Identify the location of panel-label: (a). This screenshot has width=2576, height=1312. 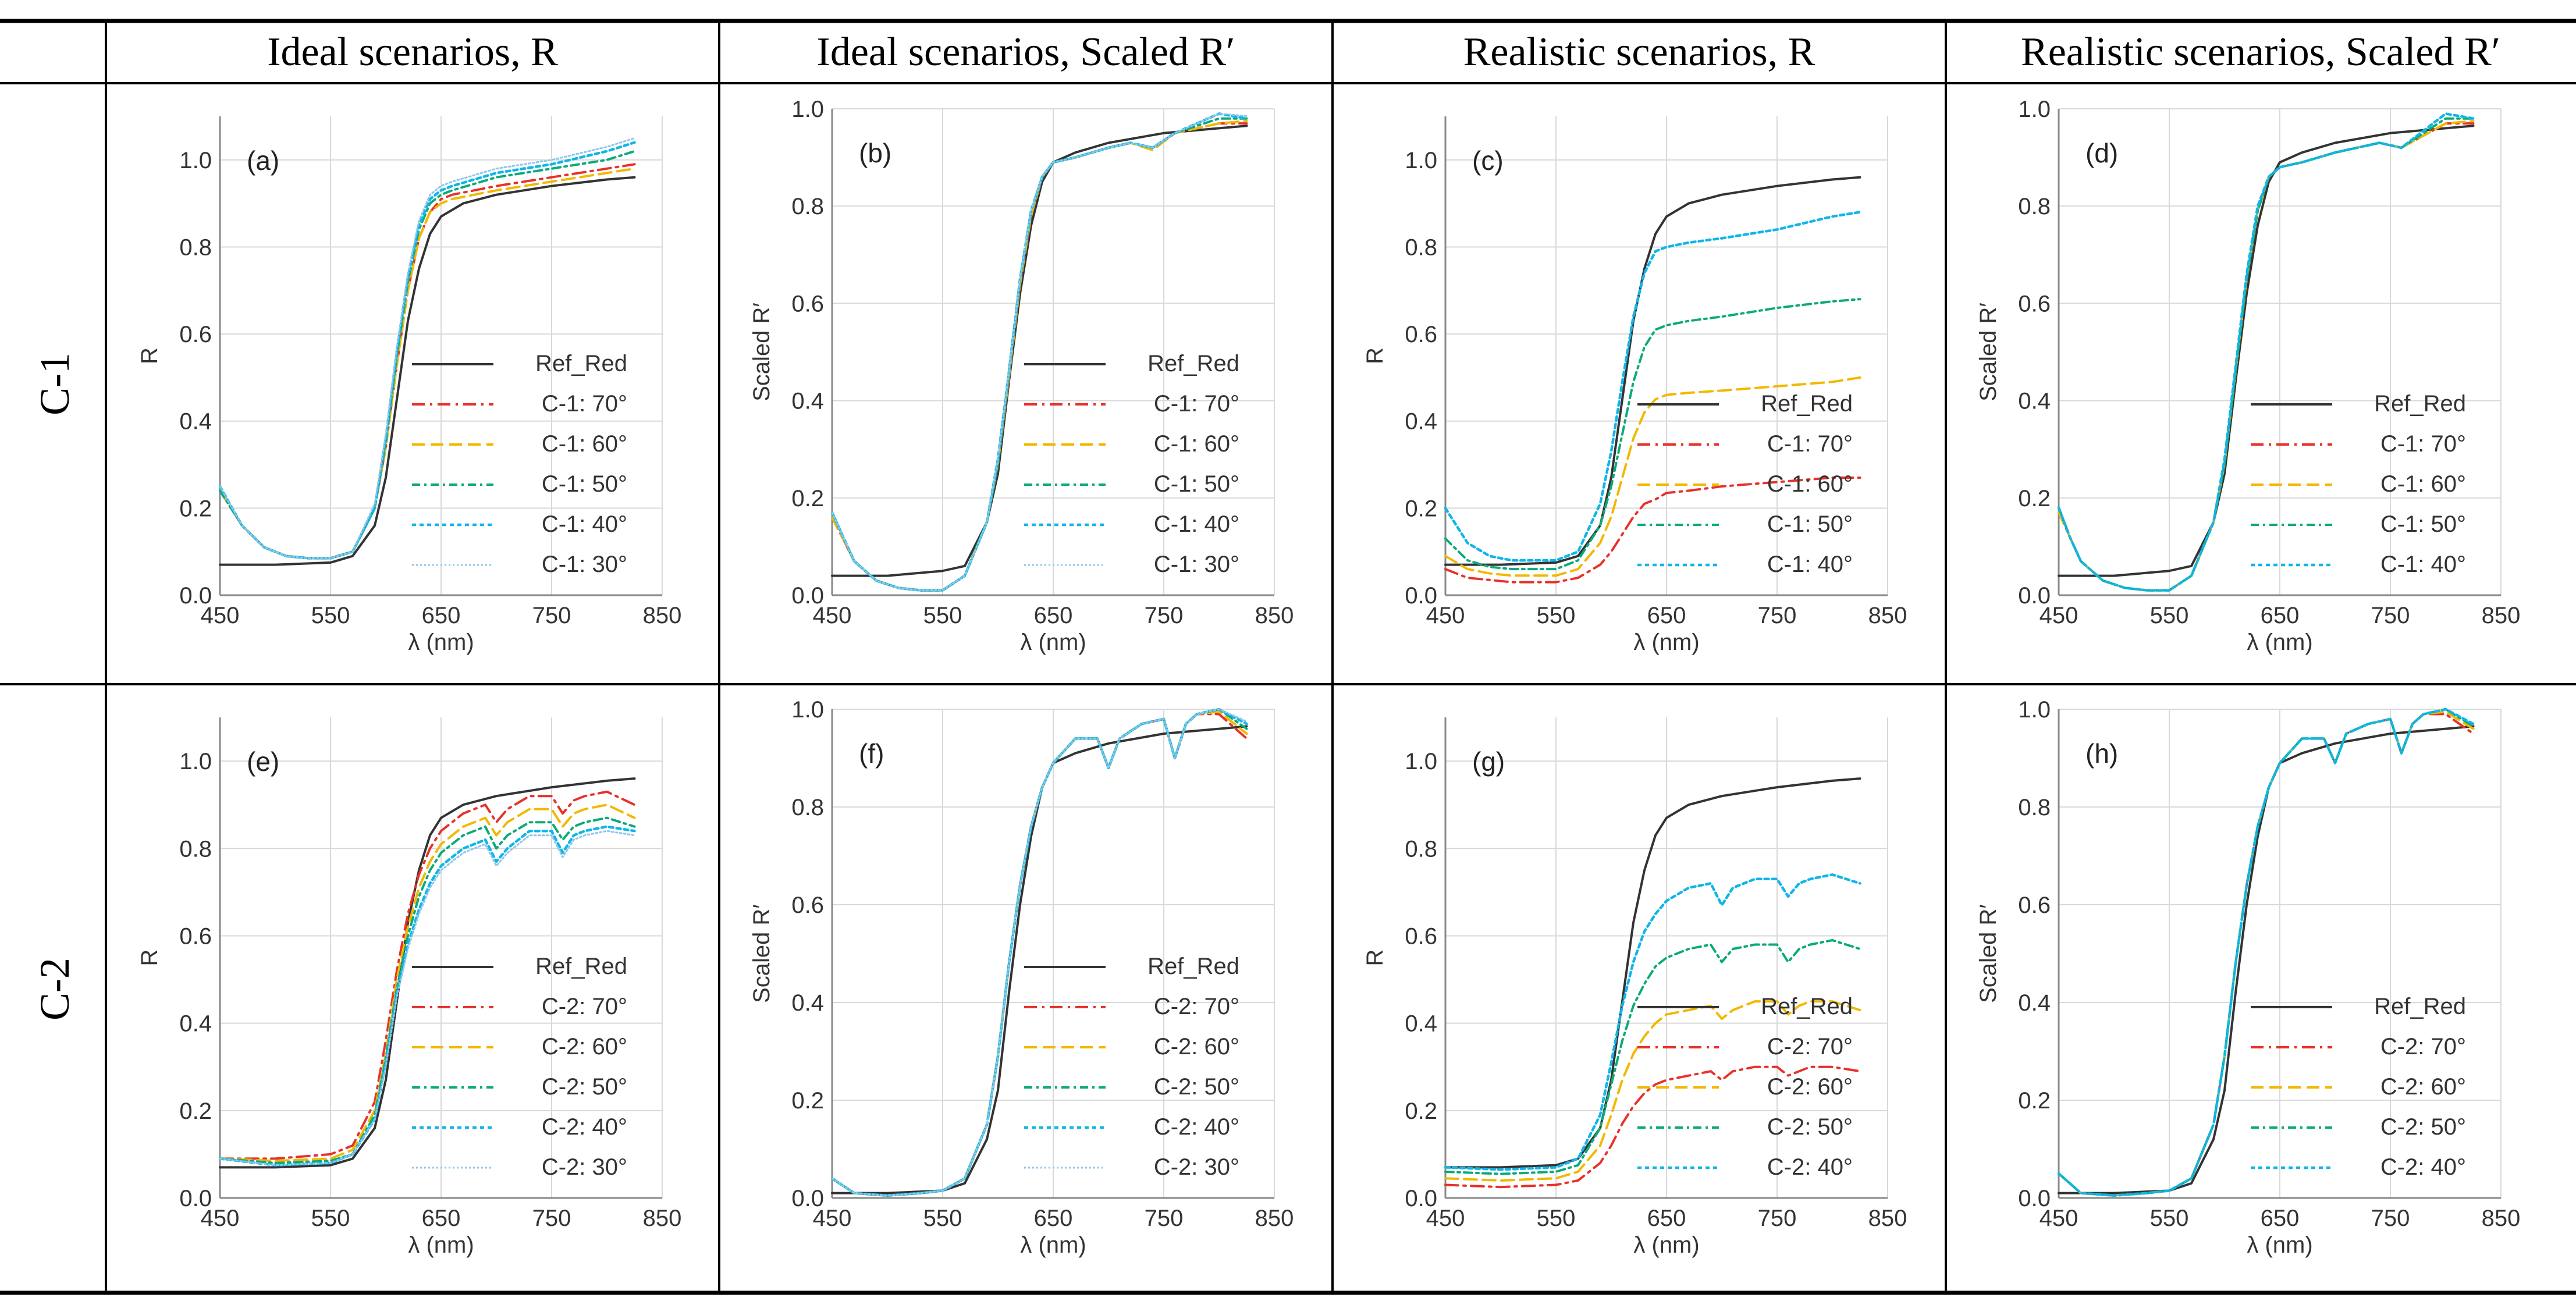
(263, 160).